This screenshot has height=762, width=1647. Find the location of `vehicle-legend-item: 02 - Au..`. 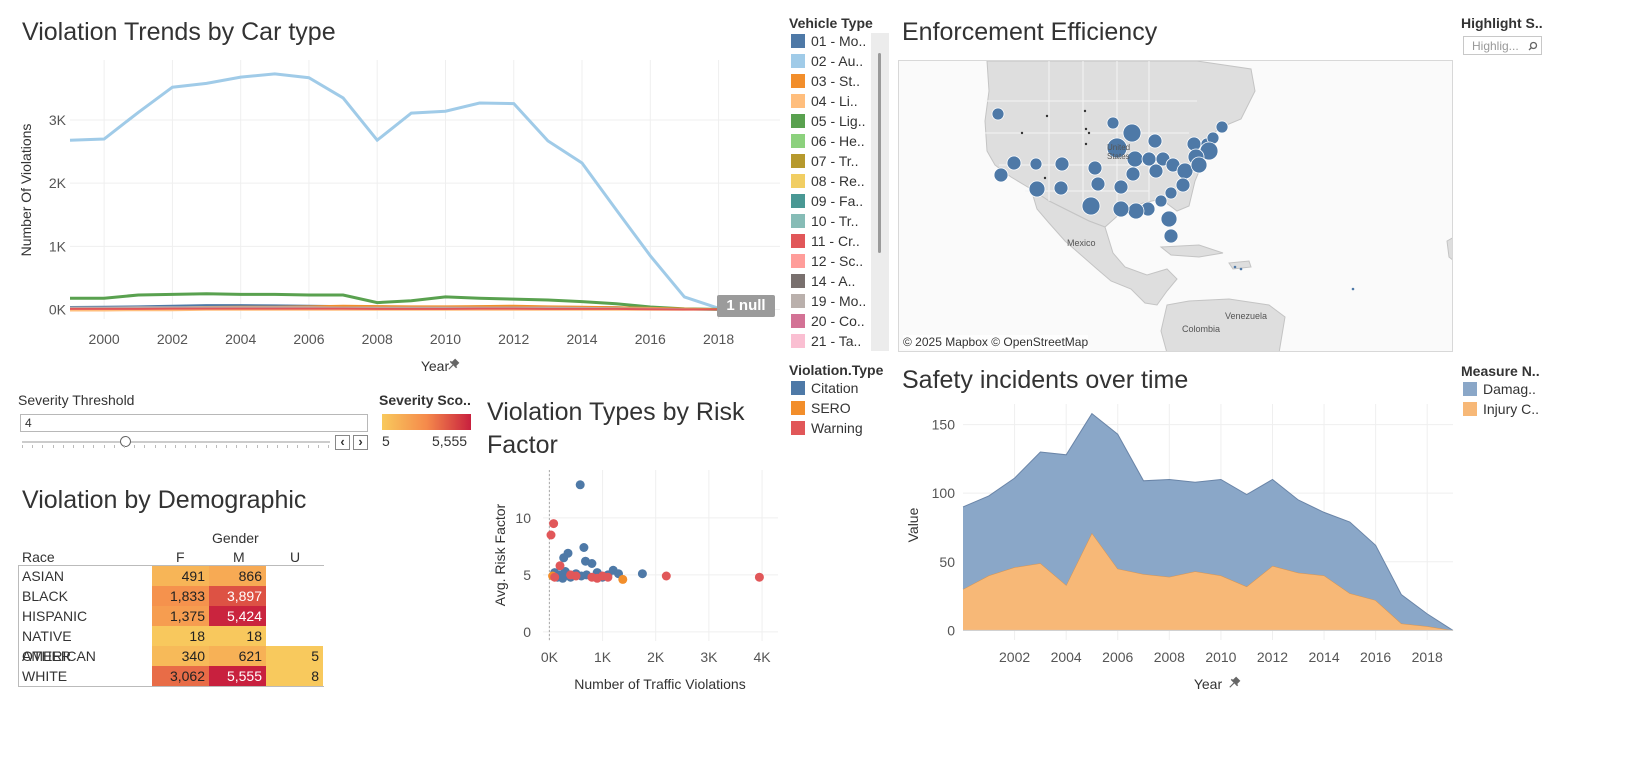

vehicle-legend-item: 02 - Au.. is located at coordinates (827, 61).